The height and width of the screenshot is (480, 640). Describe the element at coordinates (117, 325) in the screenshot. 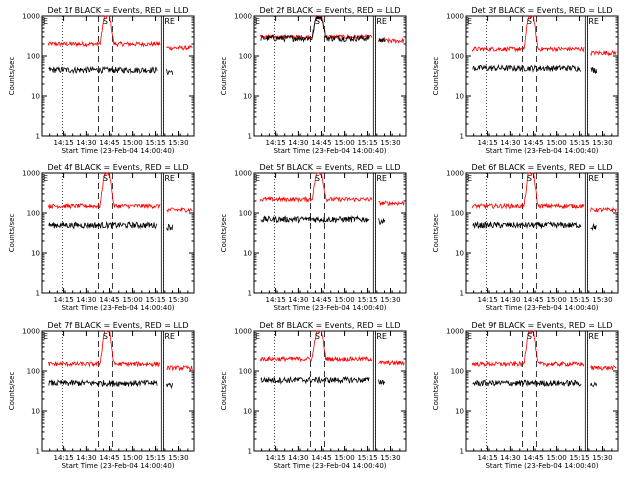

I see `panel-title: Det 7f BLACK = Events, RED = LLD` at that location.